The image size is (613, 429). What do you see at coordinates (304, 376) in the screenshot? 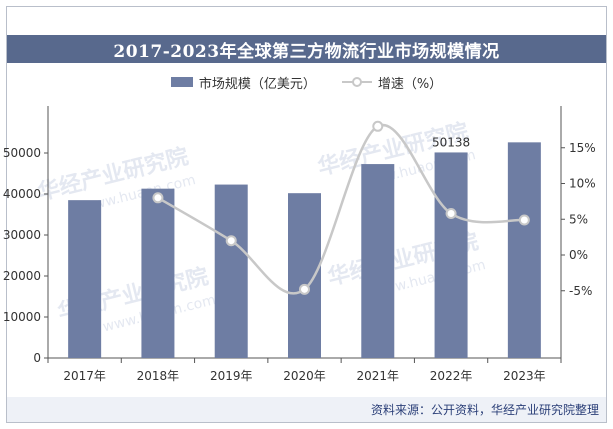
I see `x-tick-label: 2020年` at bounding box center [304, 376].